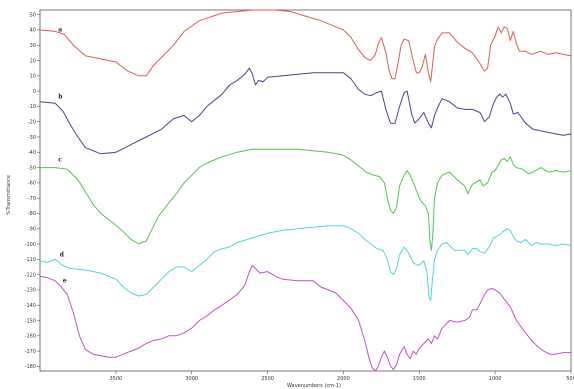 Image resolution: width=574 pixels, height=389 pixels. What do you see at coordinates (267, 379) in the screenshot?
I see `x-tick-label: 2500` at bounding box center [267, 379].